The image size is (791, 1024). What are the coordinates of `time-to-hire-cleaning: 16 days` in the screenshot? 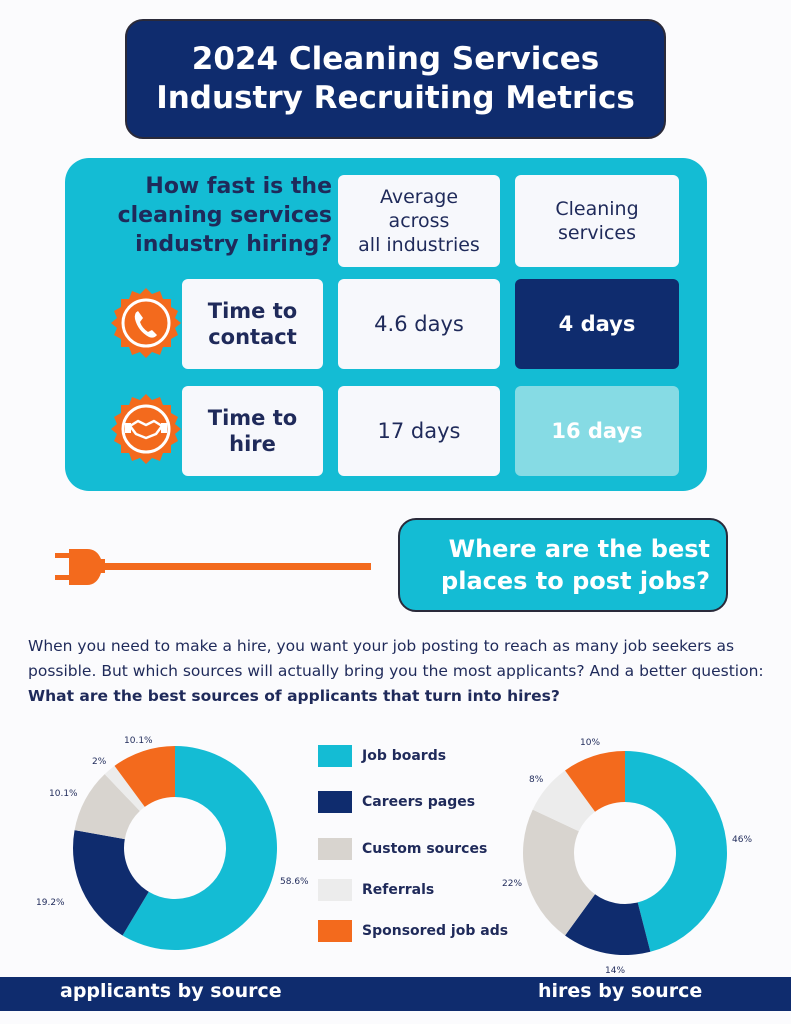 It's located at (597, 431).